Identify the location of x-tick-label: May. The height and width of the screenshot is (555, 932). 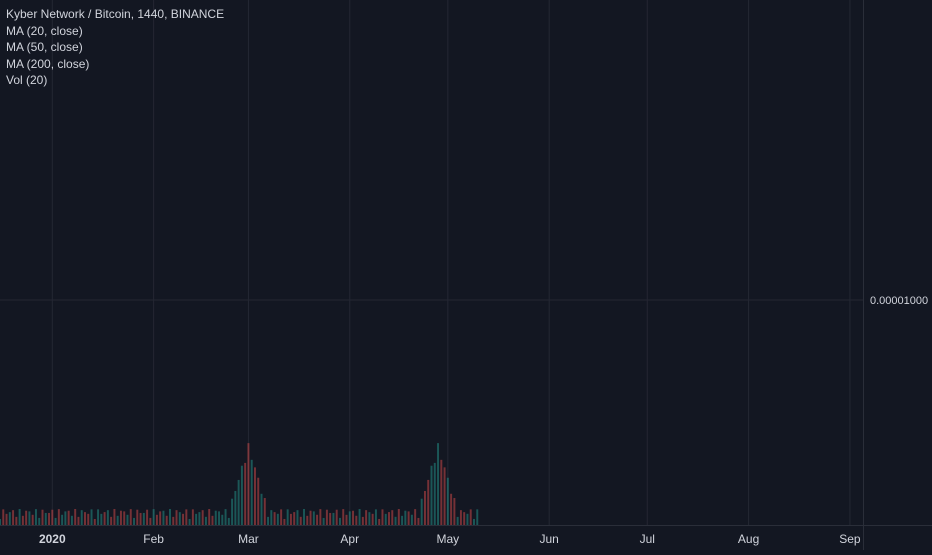
(448, 539).